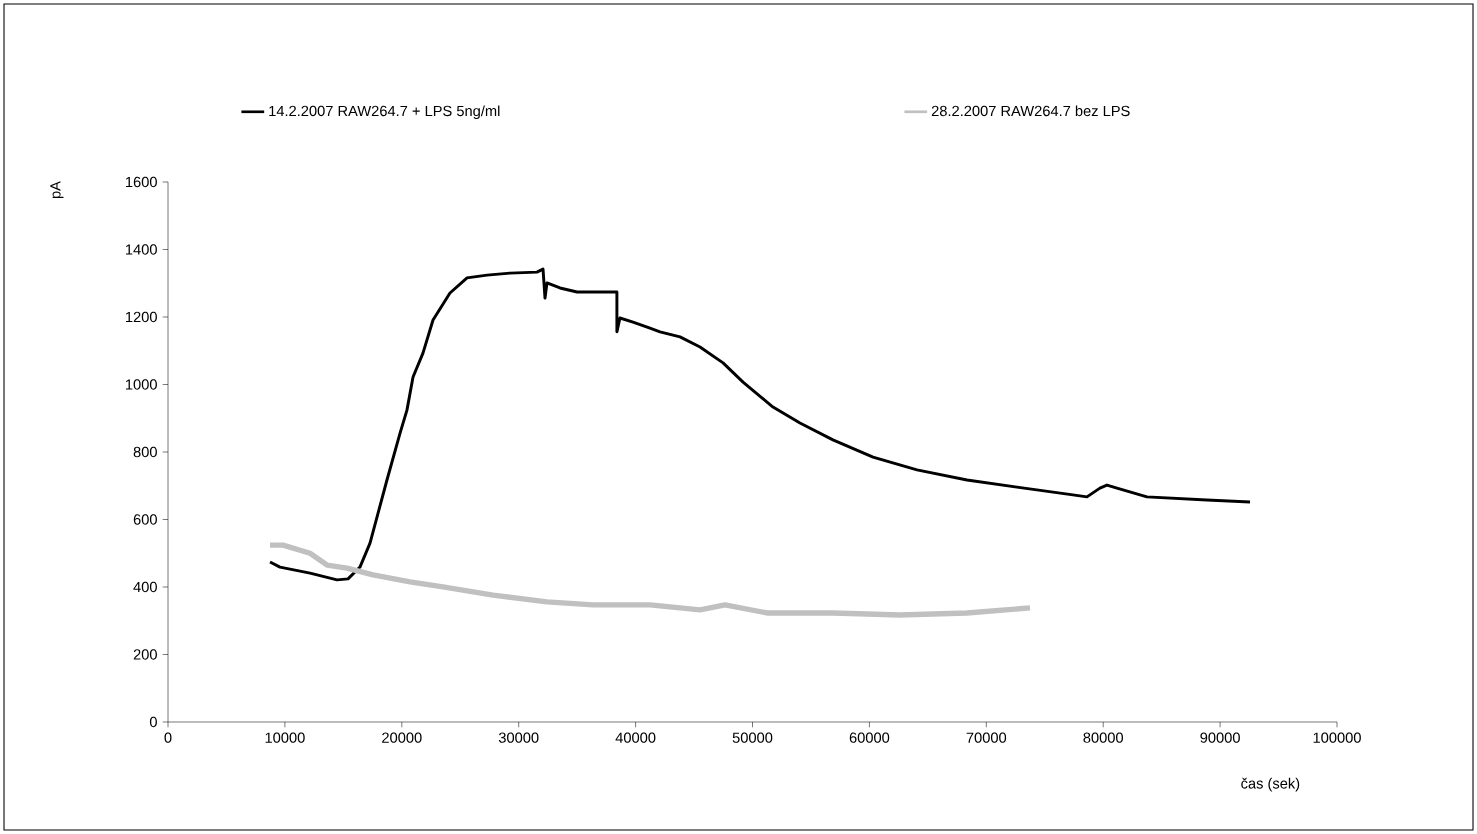  What do you see at coordinates (1103, 737) in the screenshot?
I see `x-tick-label: 80000` at bounding box center [1103, 737].